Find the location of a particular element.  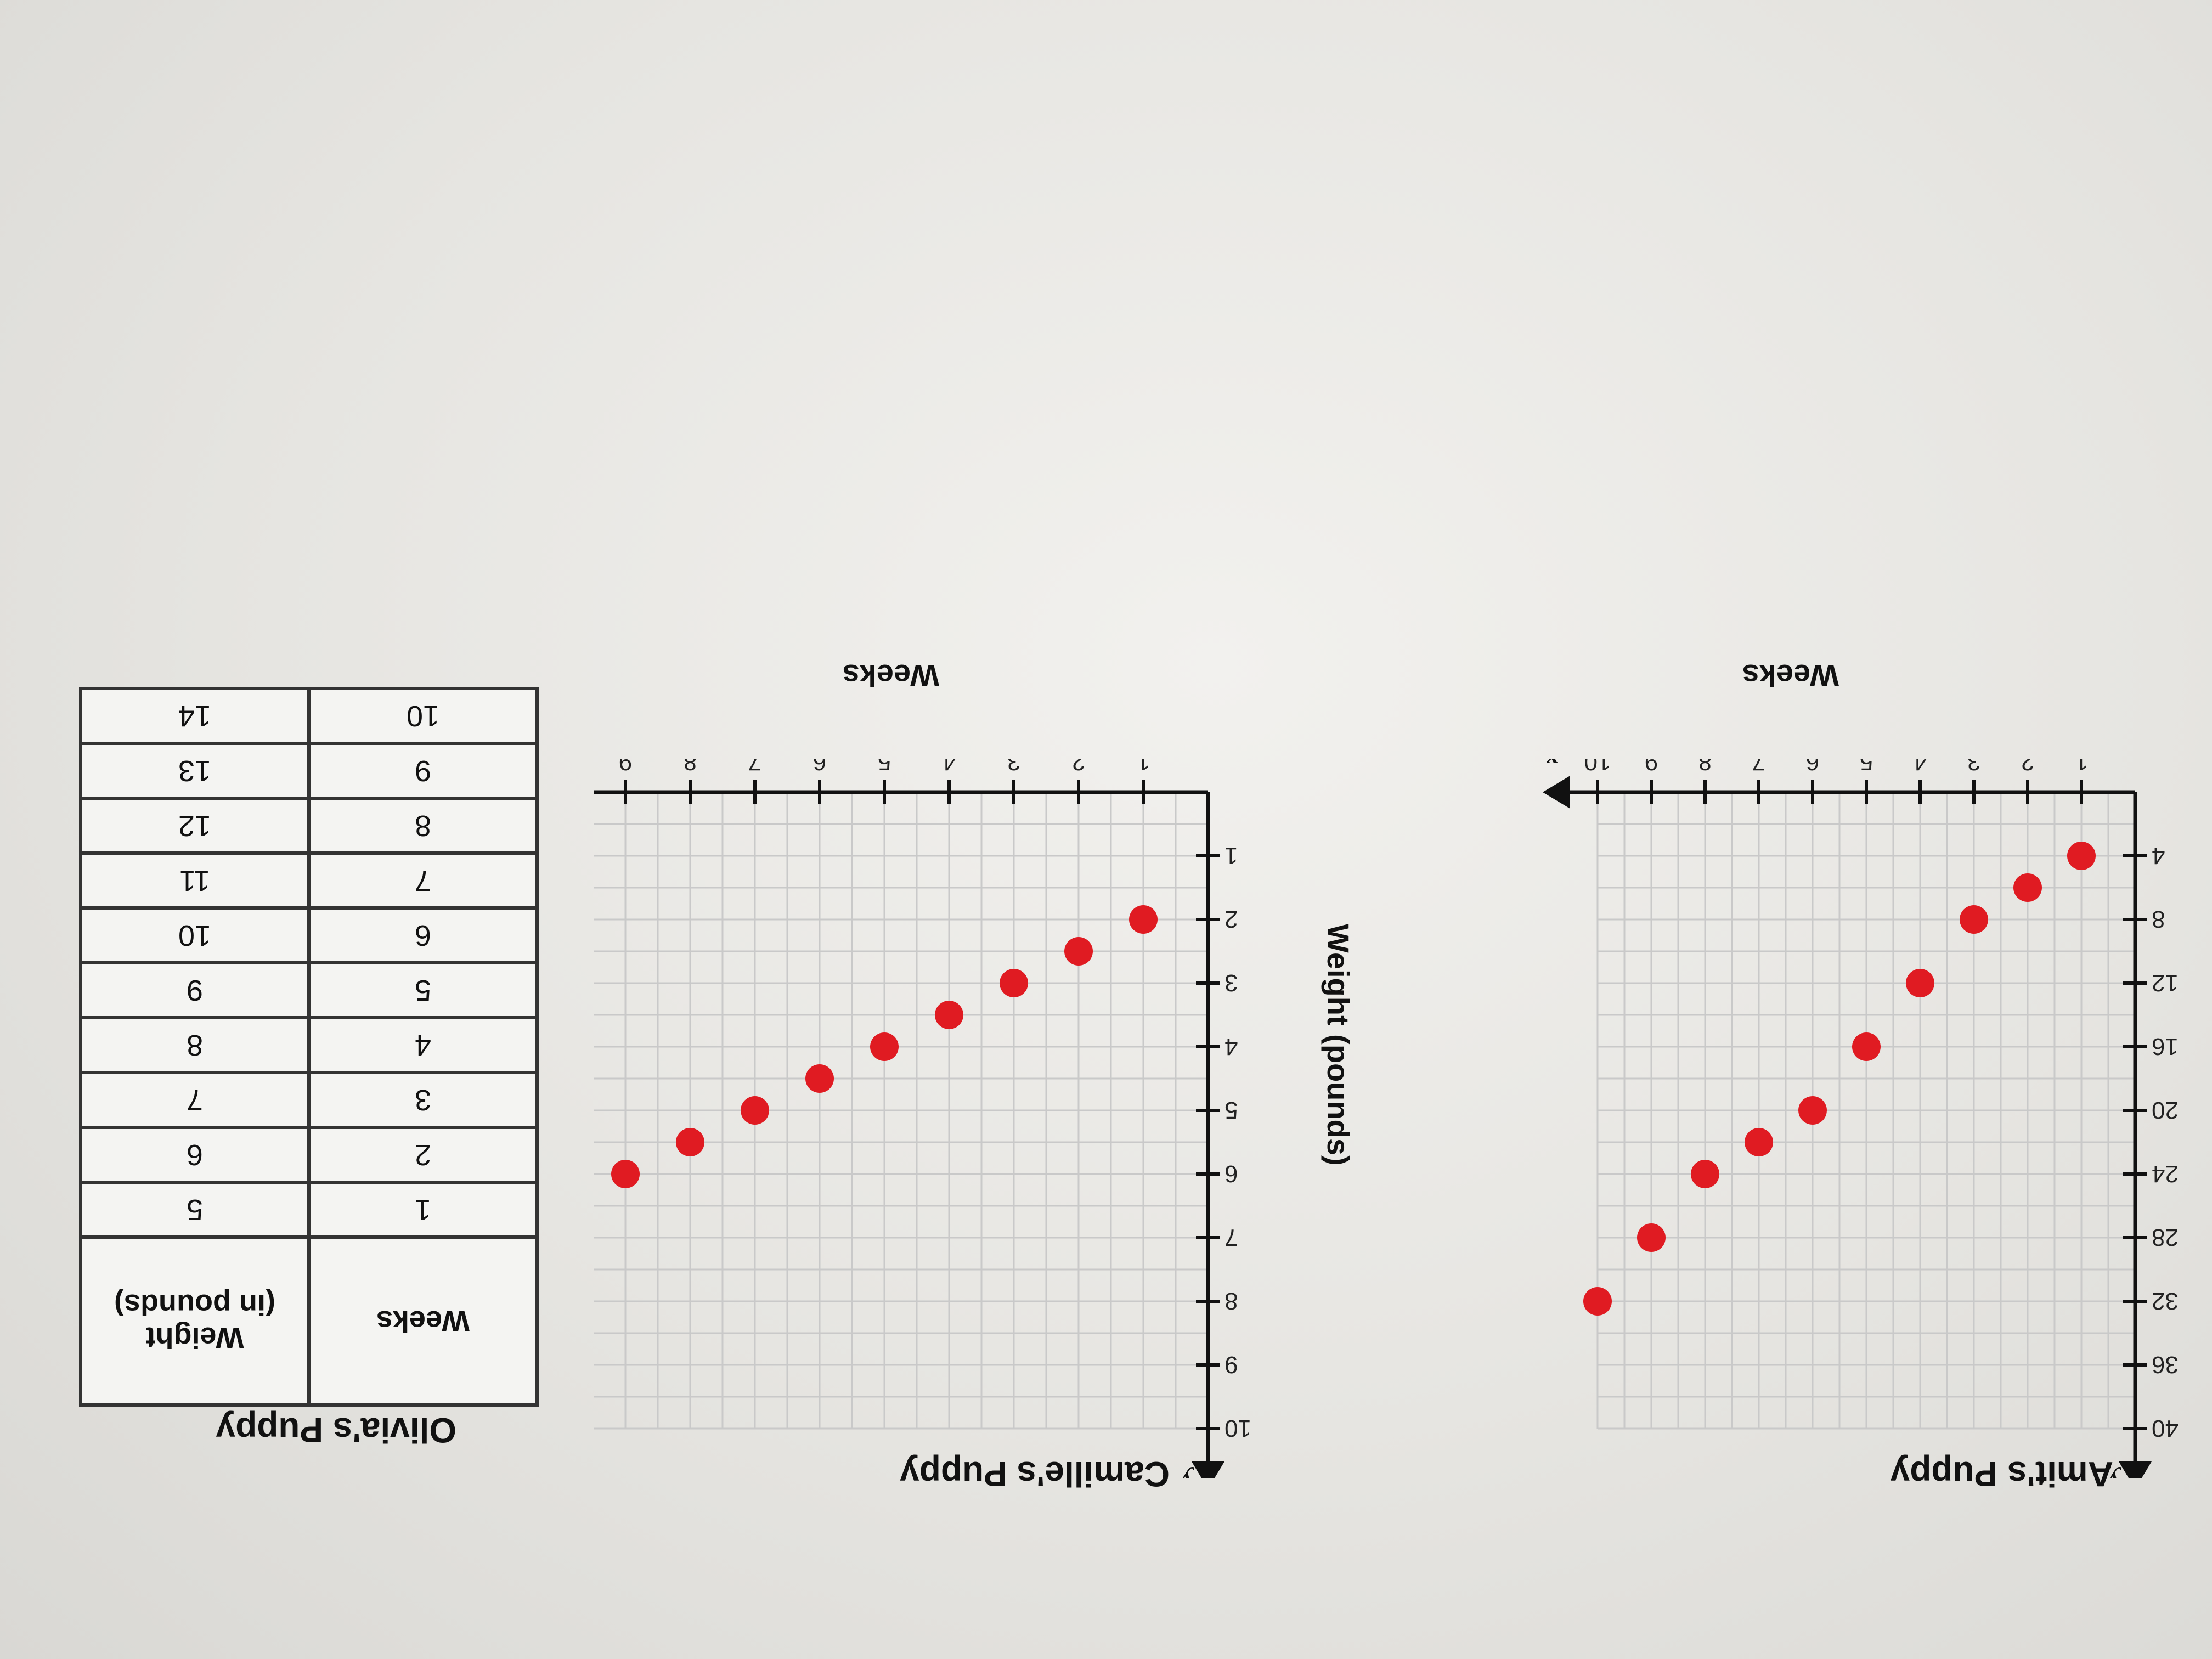

amit-y-tick-label: 24 is located at coordinates (2165, 1173).